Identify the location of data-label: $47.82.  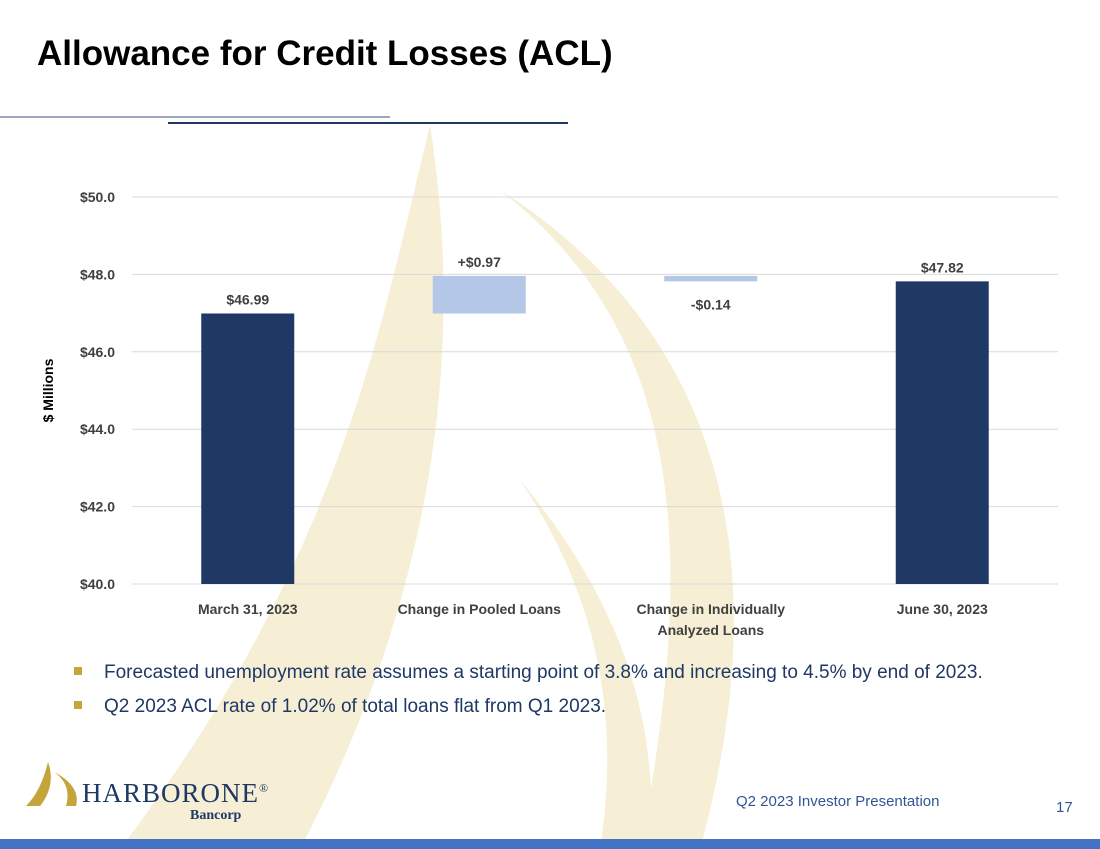
(942, 267).